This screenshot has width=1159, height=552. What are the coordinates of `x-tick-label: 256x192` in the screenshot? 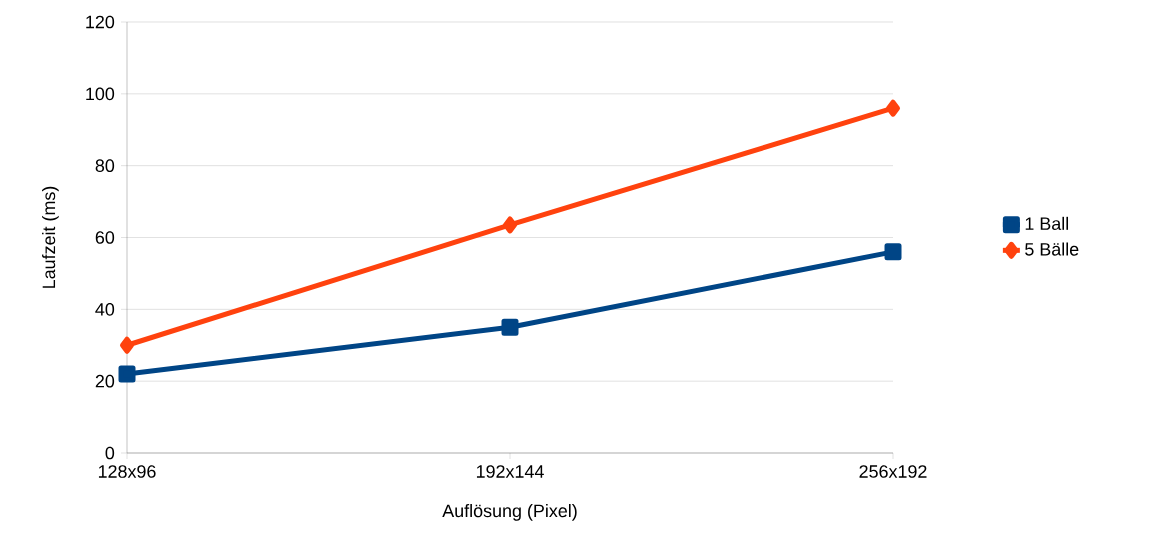 It's located at (893, 471).